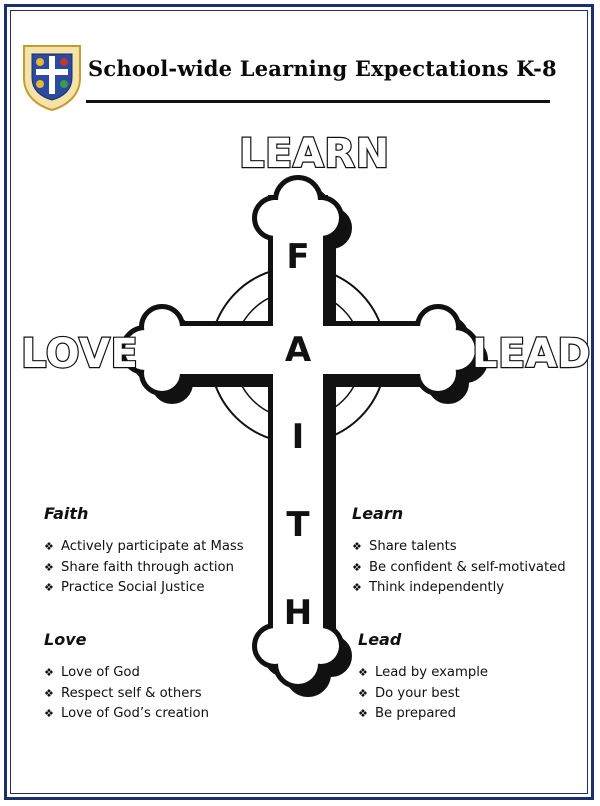  Describe the element at coordinates (459, 568) in the screenshot. I see `list-item: ❖ Be confident & self-motivated` at that location.